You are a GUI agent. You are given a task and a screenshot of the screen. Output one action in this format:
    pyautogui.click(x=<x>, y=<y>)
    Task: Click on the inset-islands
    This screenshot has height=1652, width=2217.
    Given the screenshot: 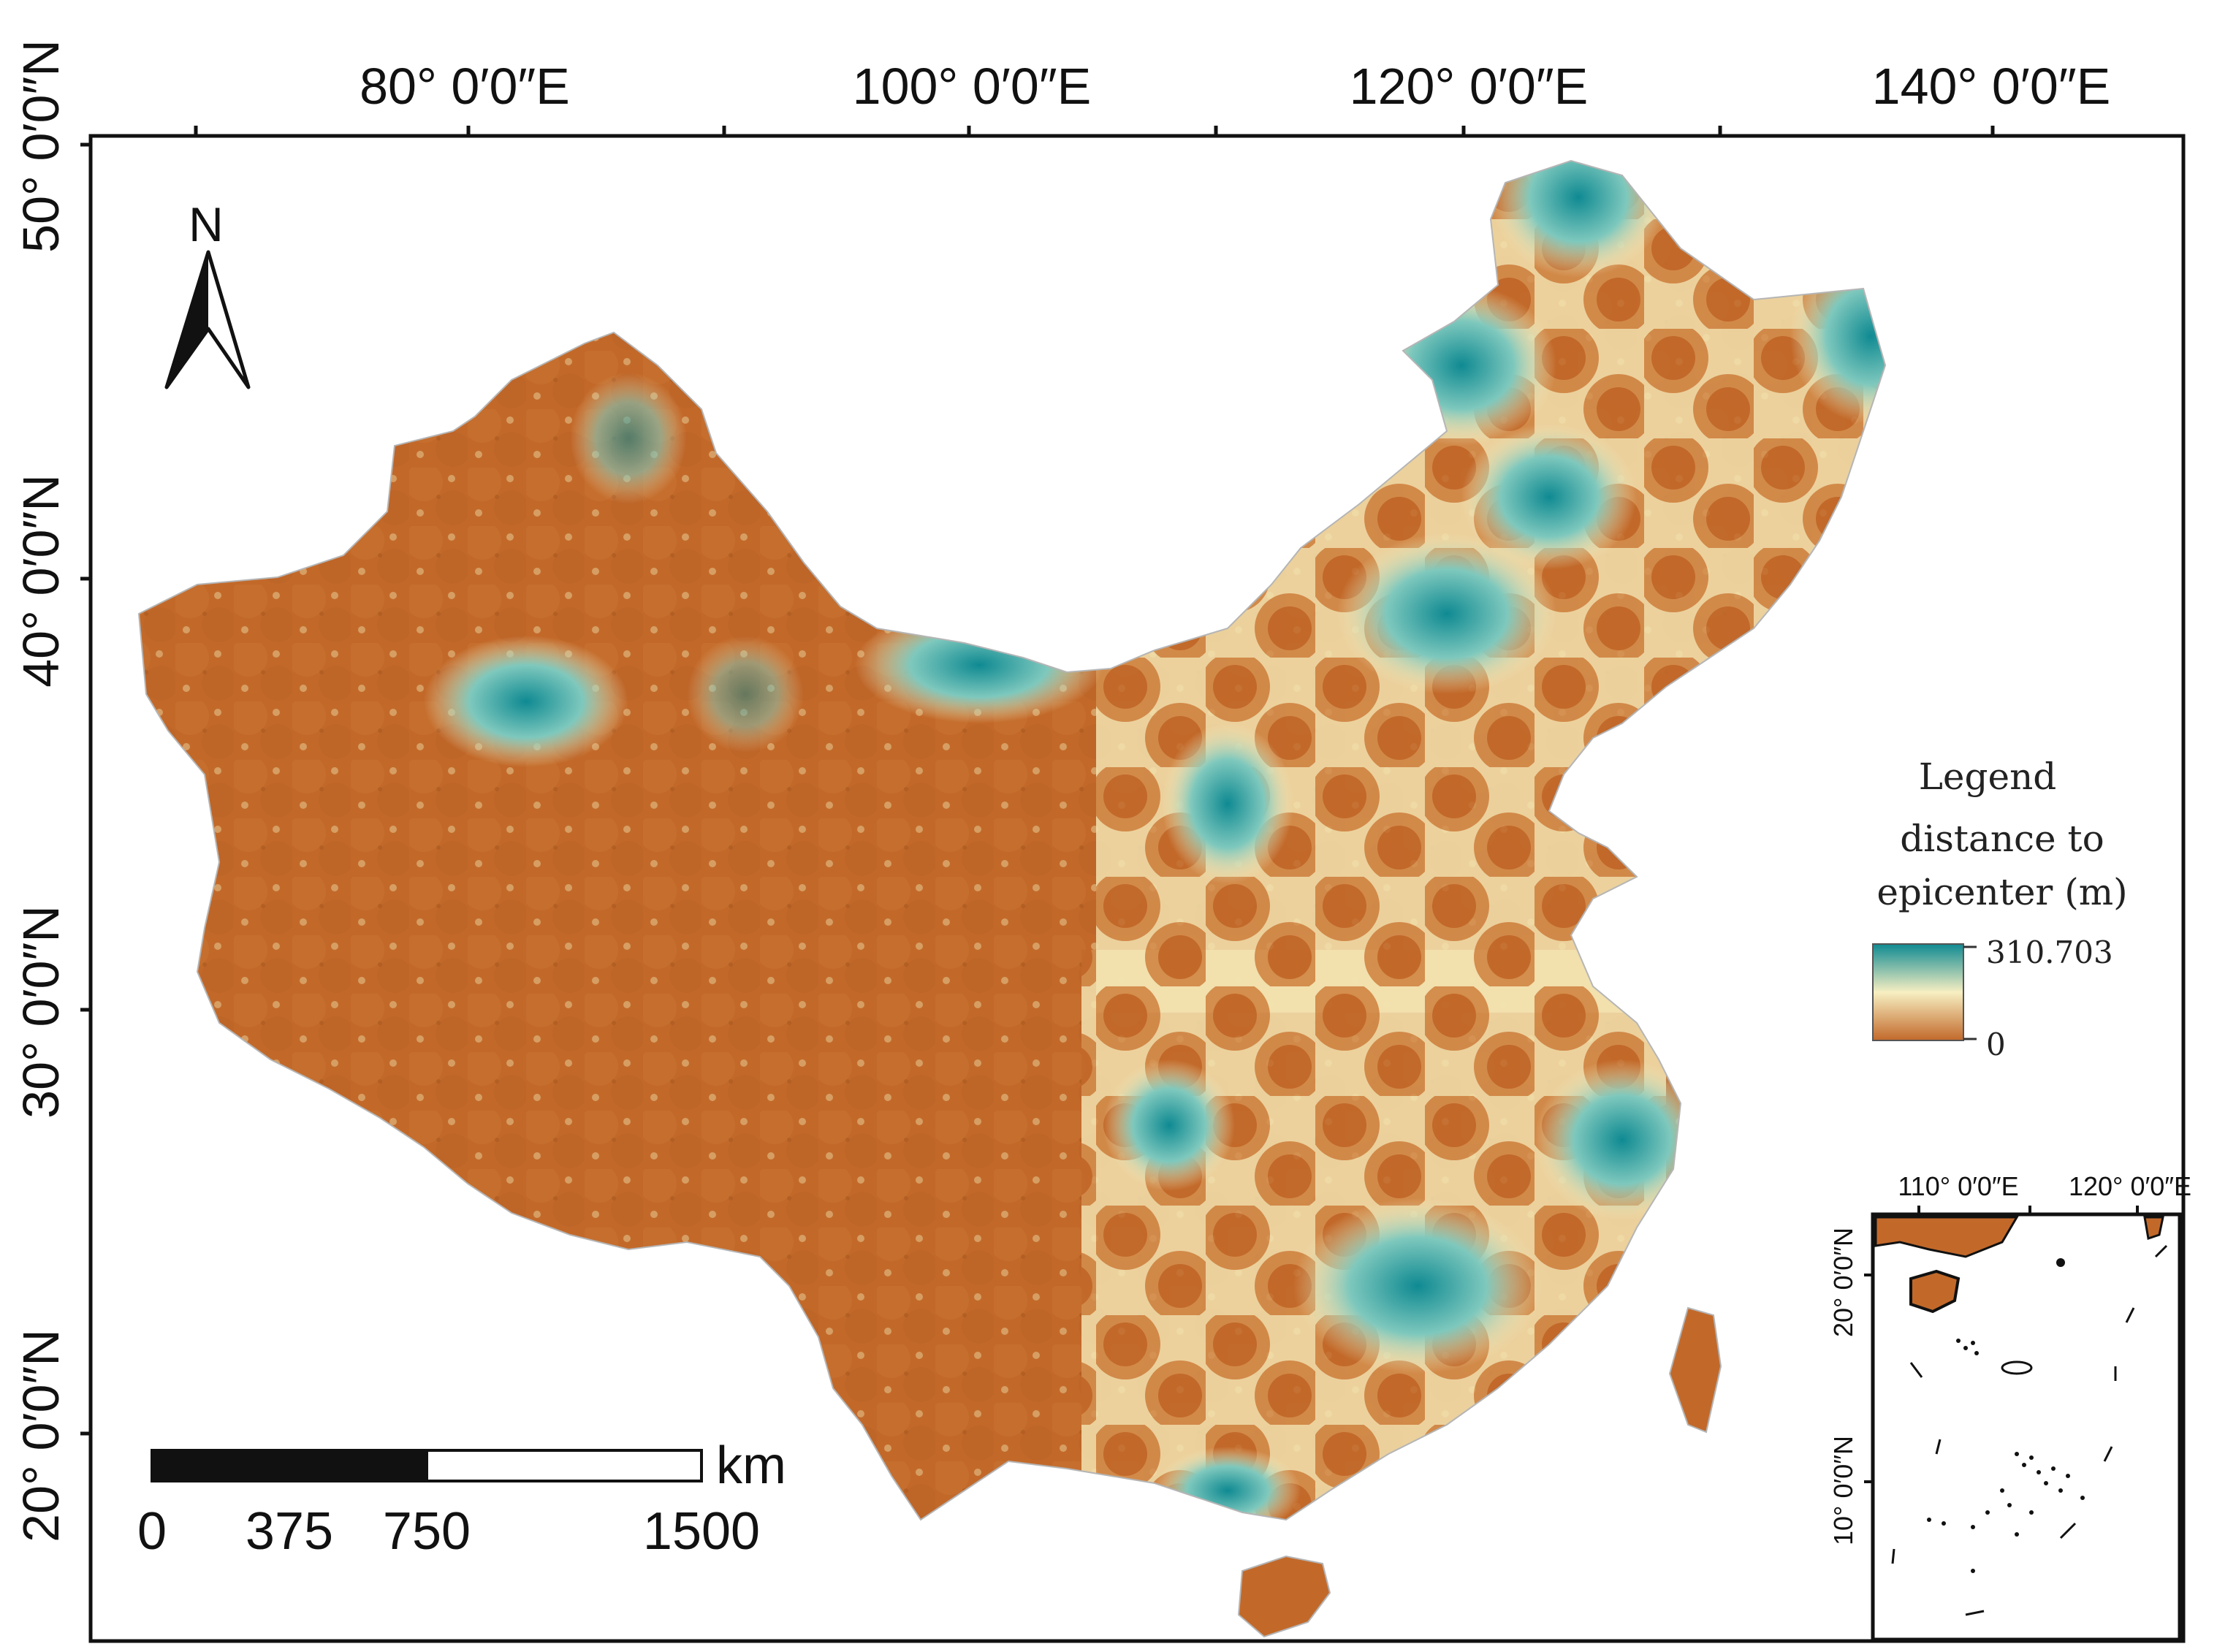 What is the action you would take?
    pyautogui.click(x=2006, y=1415)
    